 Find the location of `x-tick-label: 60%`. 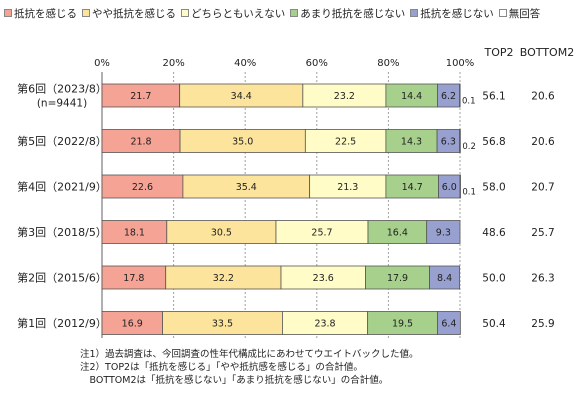

x-tick-label: 60% is located at coordinates (317, 63).